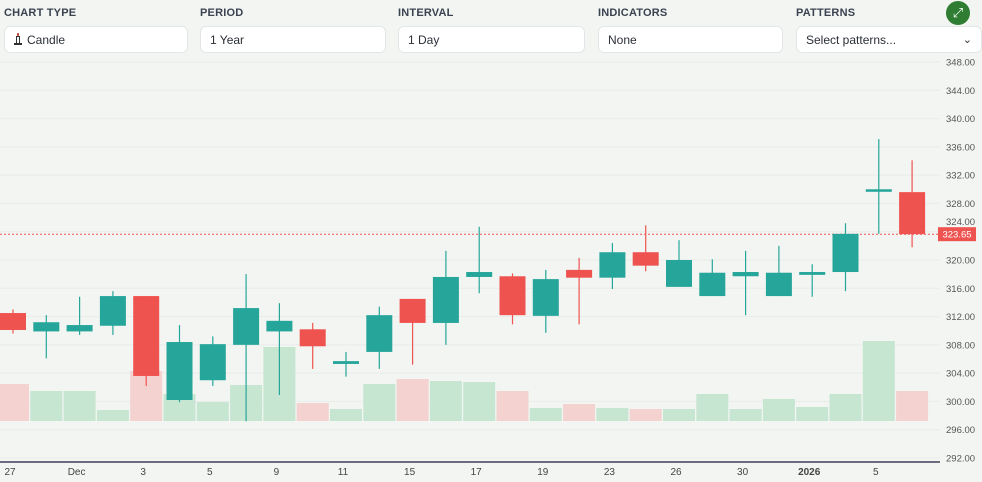 Image resolution: width=982 pixels, height=482 pixels. What do you see at coordinates (967, 40) in the screenshot?
I see `chevron-down-icon: ⌄` at bounding box center [967, 40].